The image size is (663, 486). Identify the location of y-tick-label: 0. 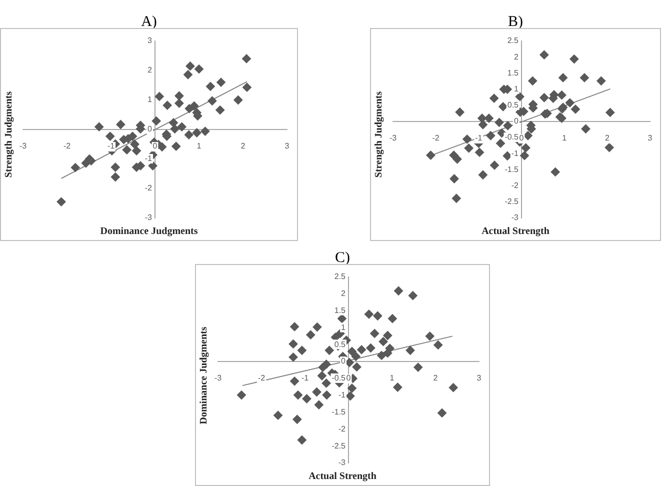
(517, 121).